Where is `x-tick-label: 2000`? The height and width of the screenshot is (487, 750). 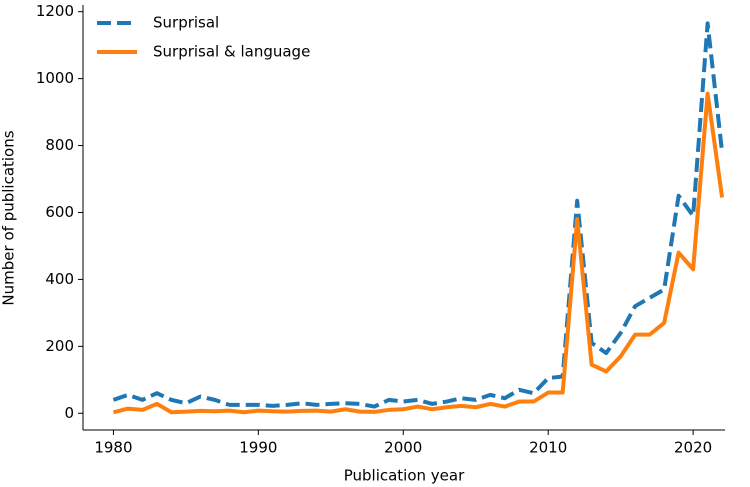 x-tick-label: 2000 is located at coordinates (403, 448).